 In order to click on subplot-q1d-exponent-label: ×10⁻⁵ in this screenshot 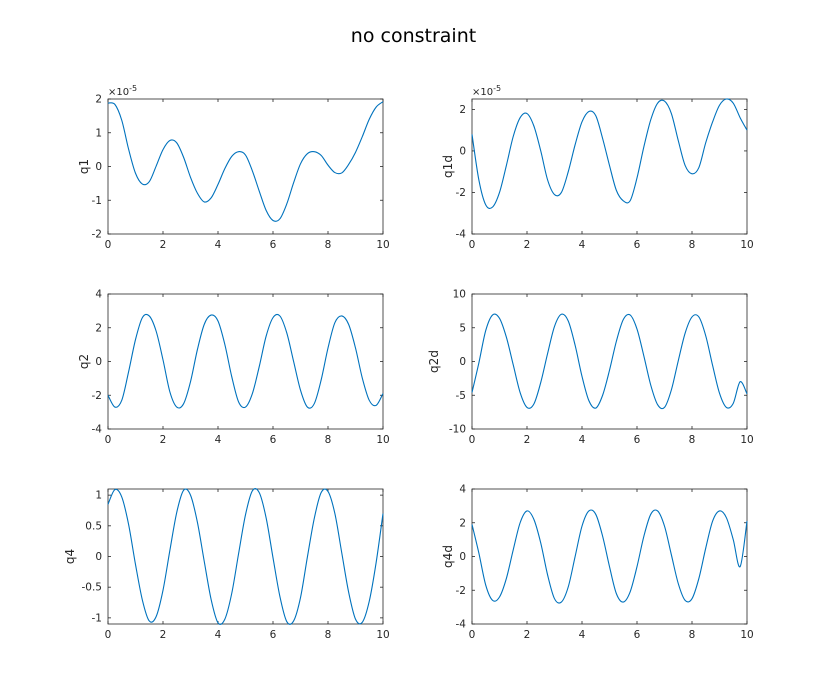, I will do `click(486, 91)`.